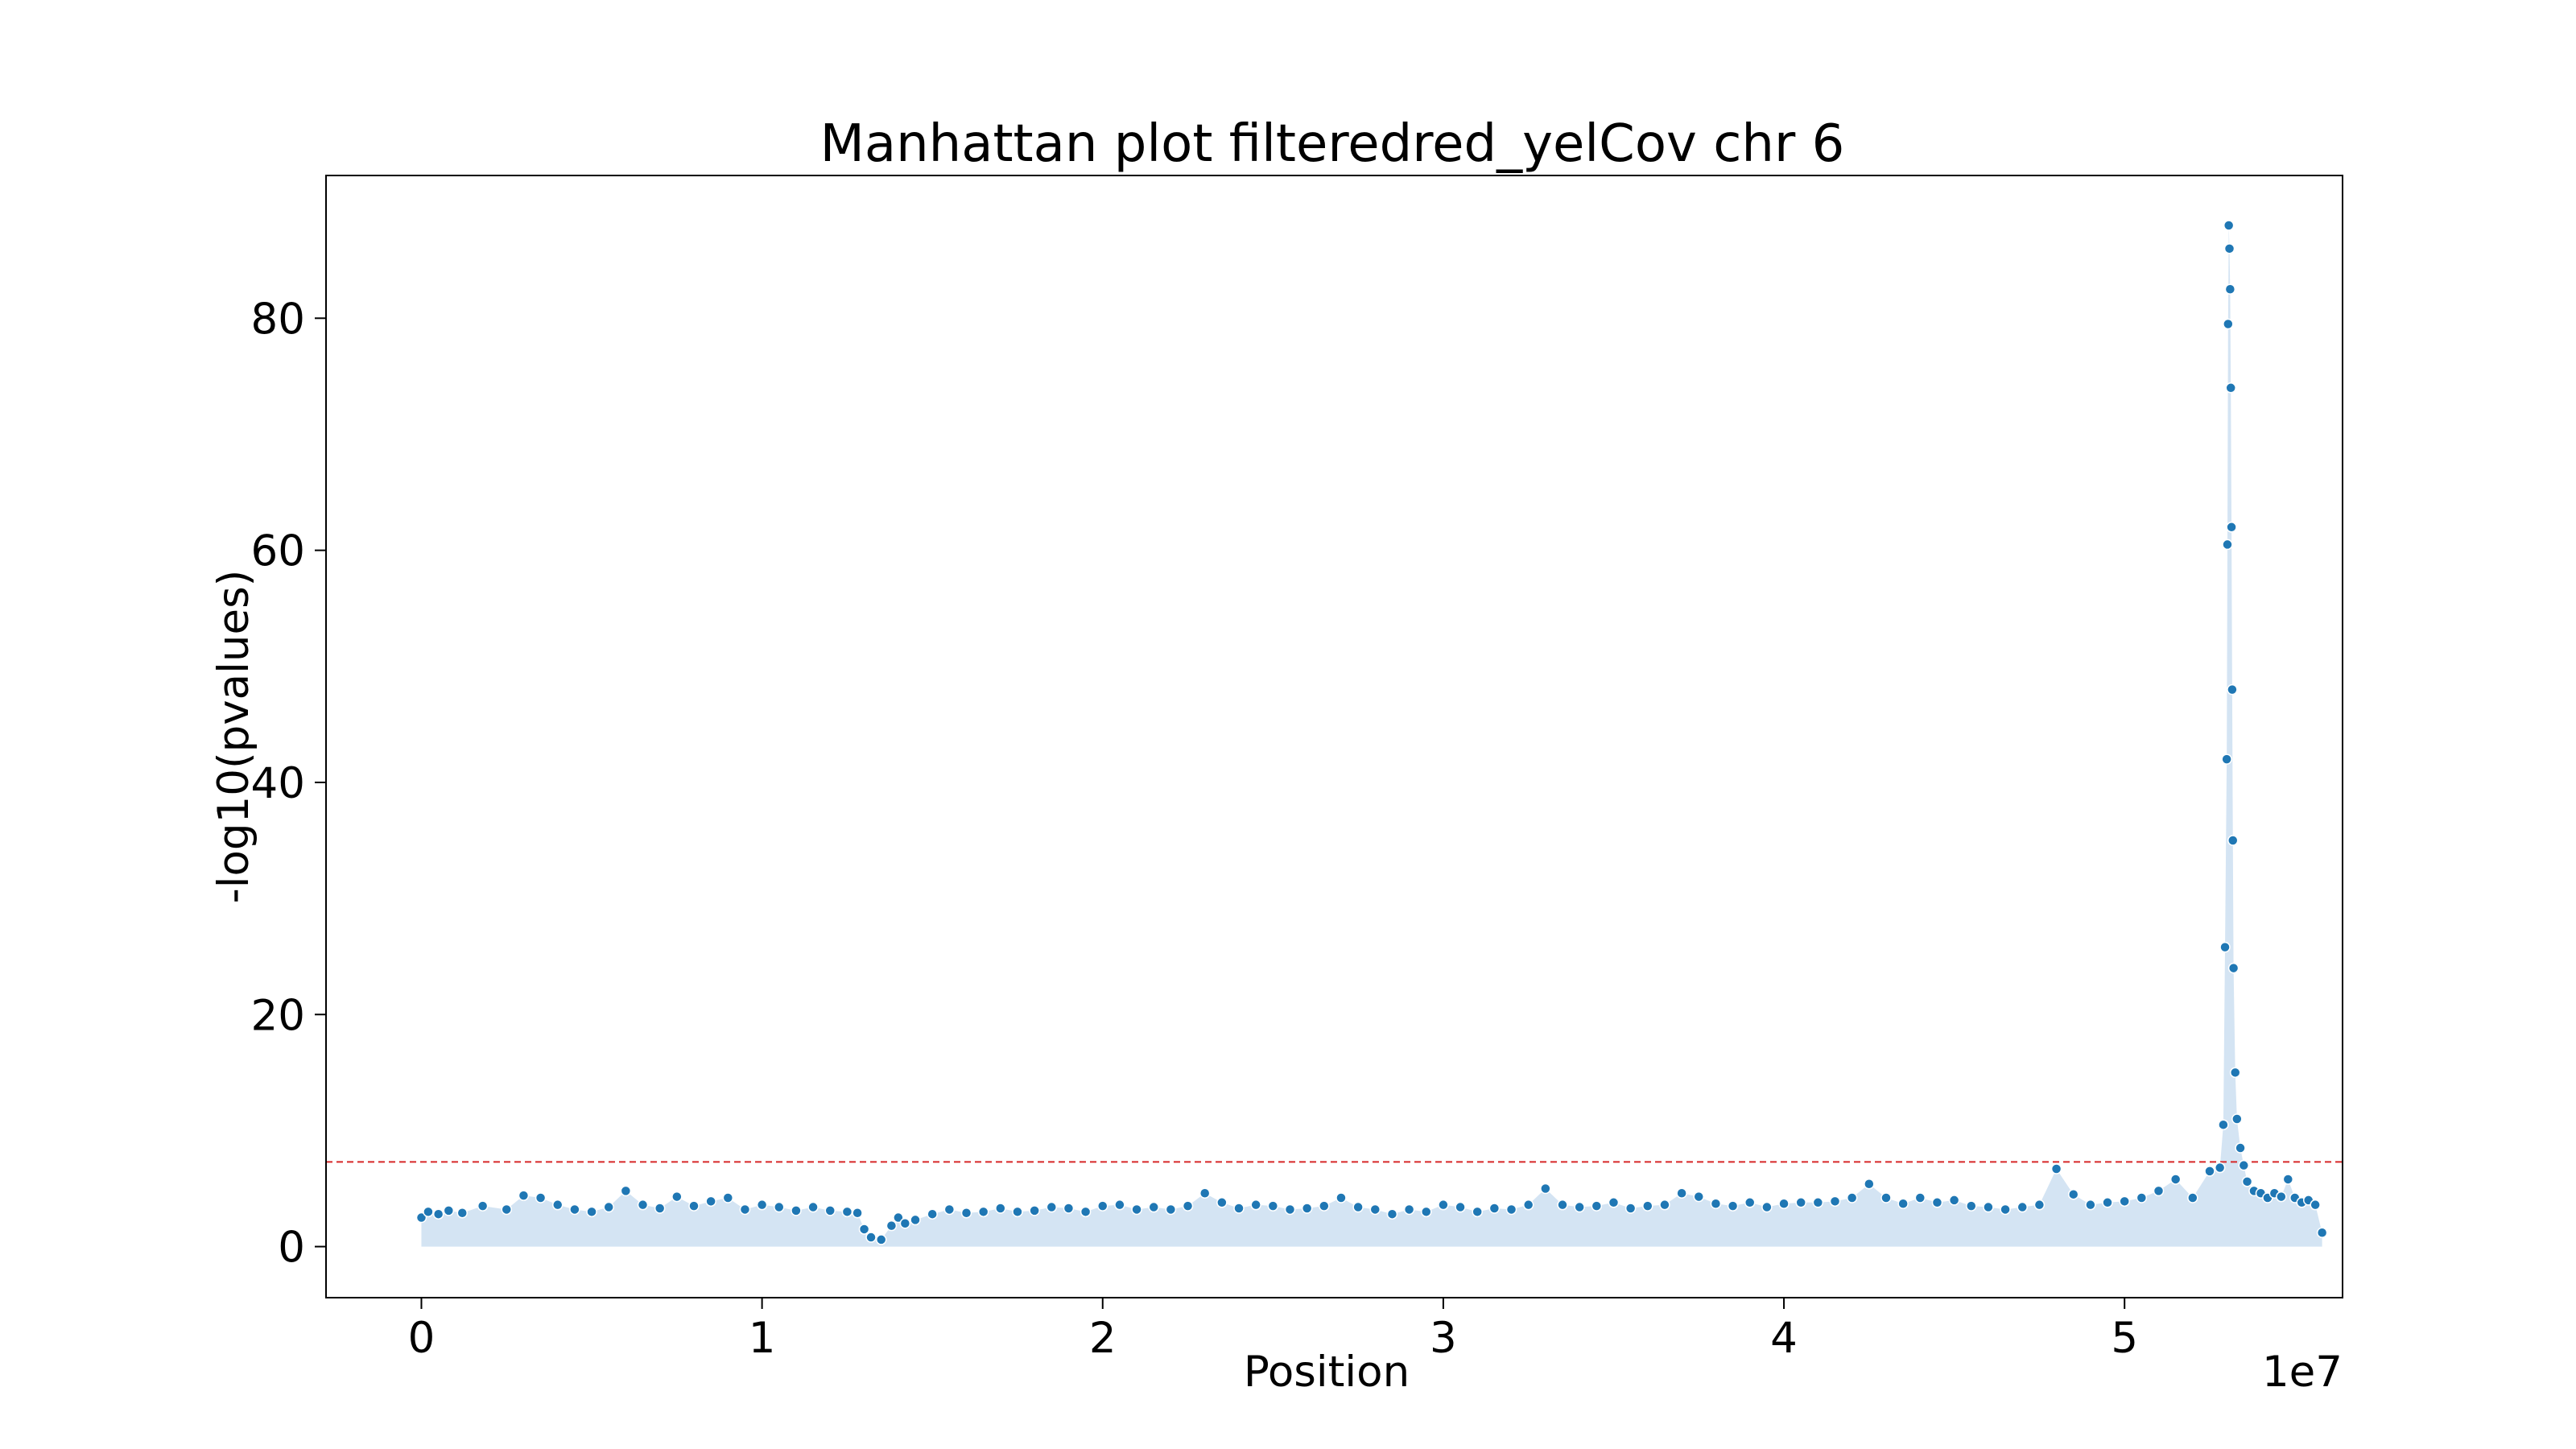 This screenshot has height=1449, width=2576. Describe the element at coordinates (278, 551) in the screenshot. I see `y-tick-label: 60` at that location.